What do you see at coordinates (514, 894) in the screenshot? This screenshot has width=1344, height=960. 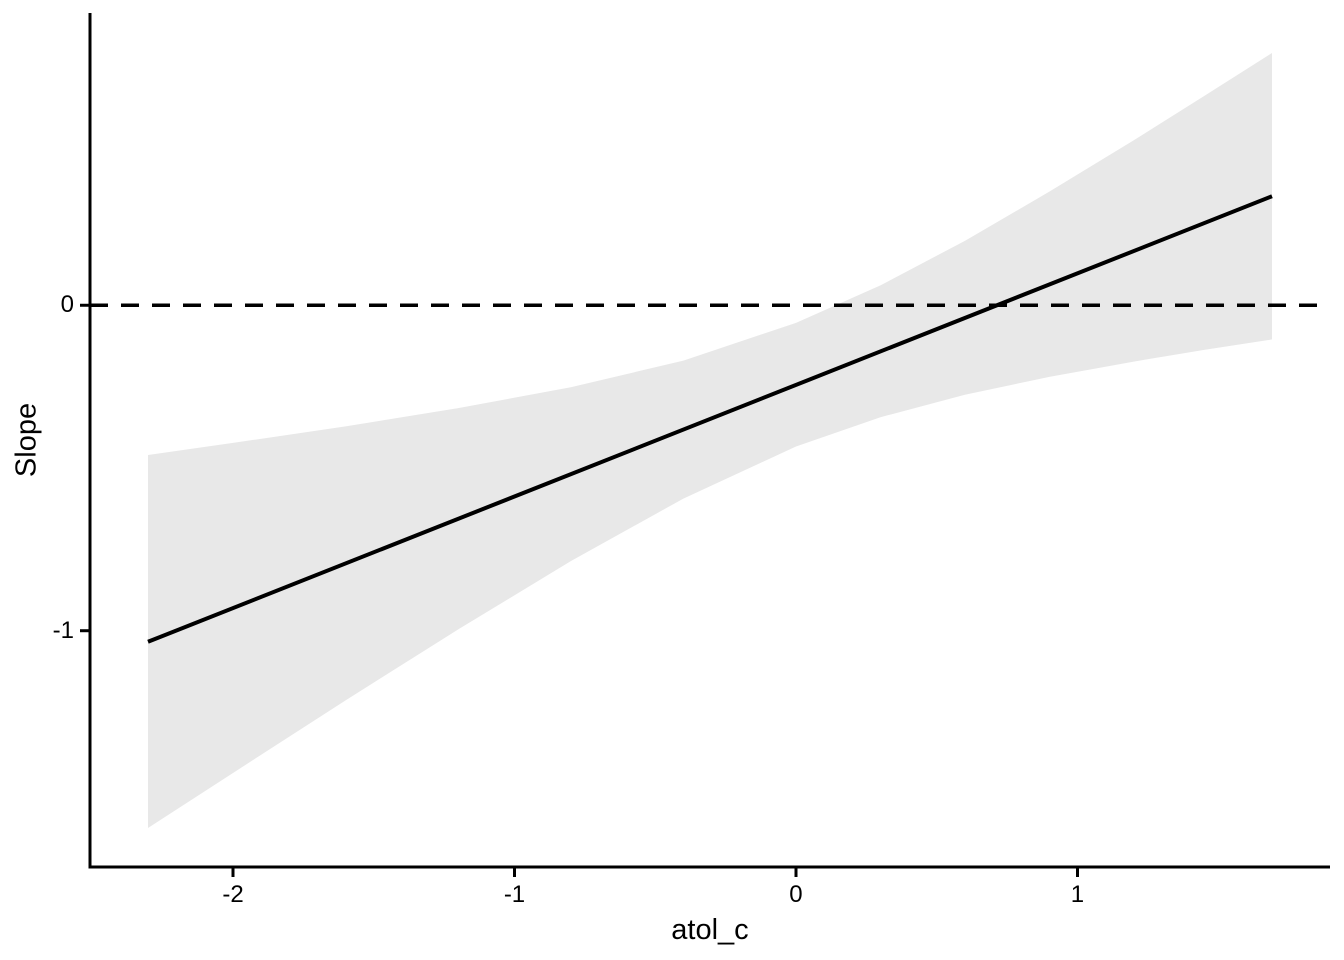 I see `x-tick-label: -1` at bounding box center [514, 894].